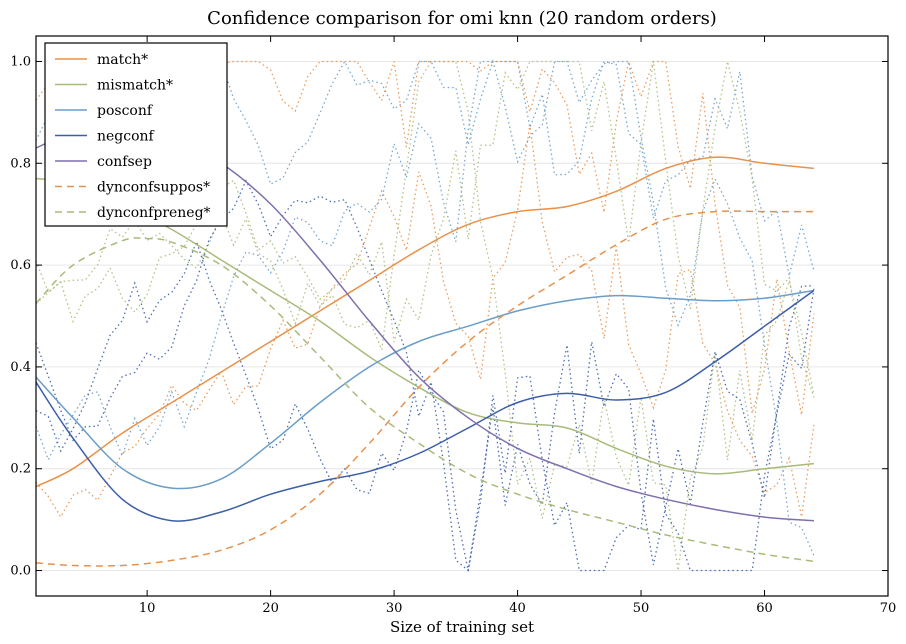 The height and width of the screenshot is (644, 906). I want to click on y-tick-label: 0.2, so click(20, 469).